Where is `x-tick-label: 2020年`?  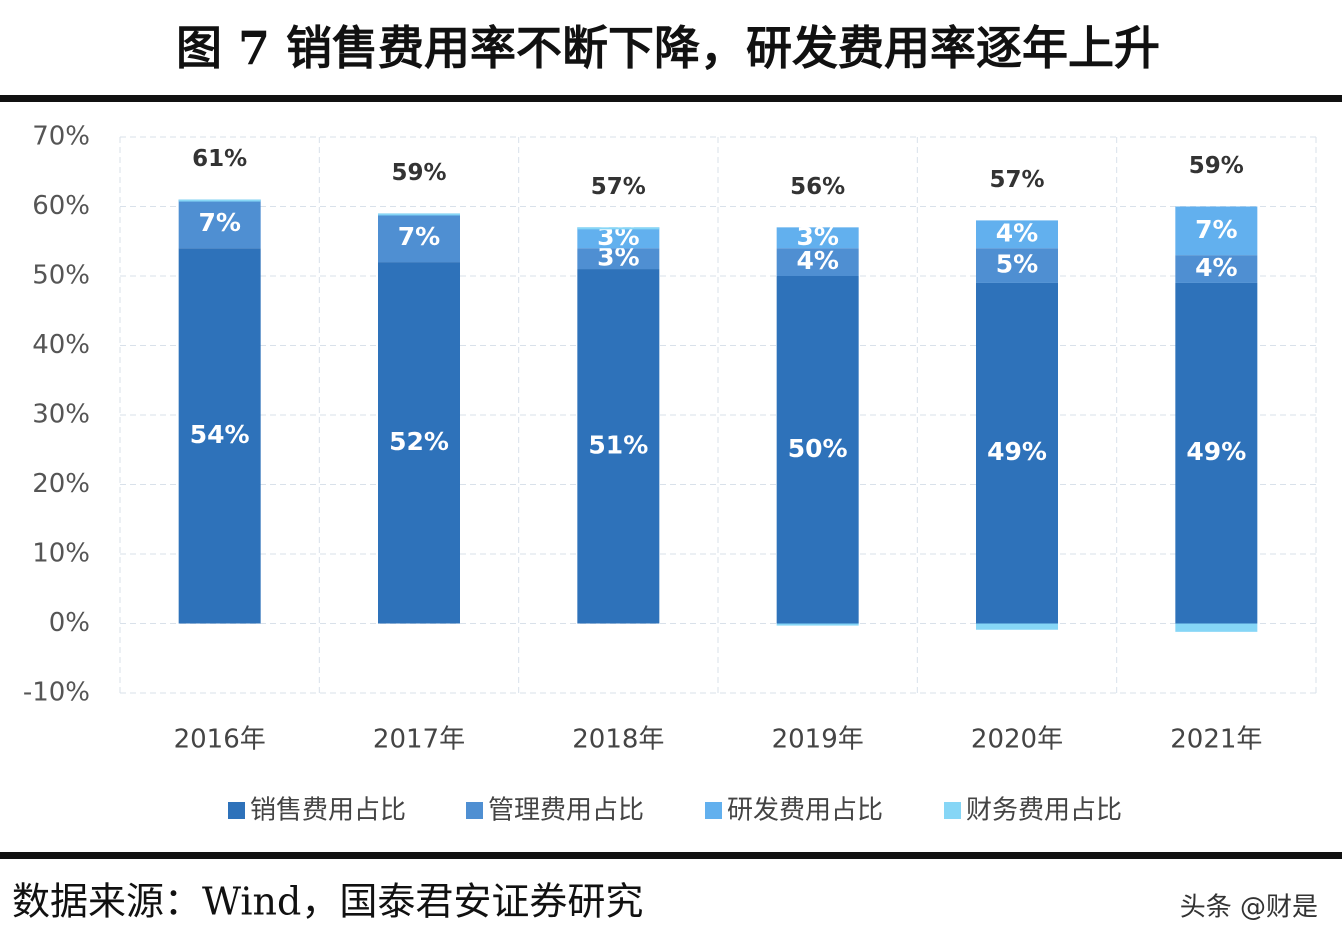 x-tick-label: 2020年 is located at coordinates (1017, 740).